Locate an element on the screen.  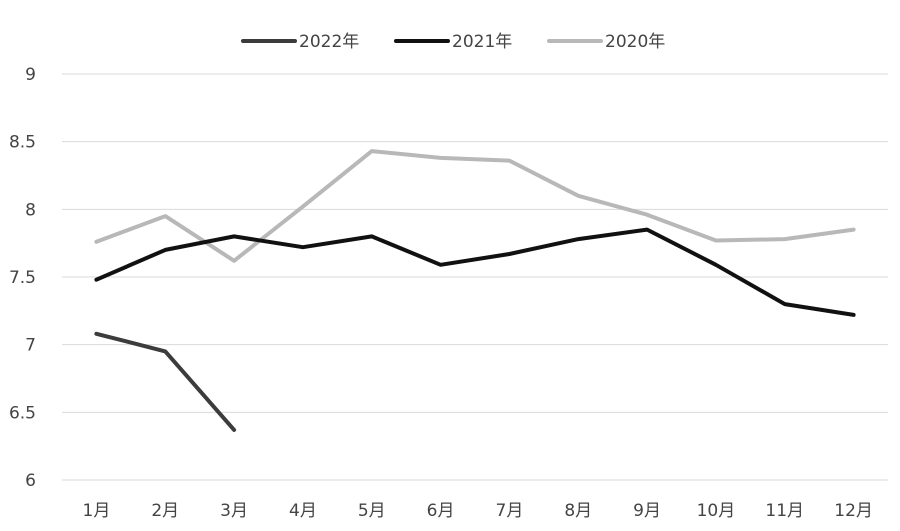
x-tick-label: 10月 is located at coordinates (716, 511).